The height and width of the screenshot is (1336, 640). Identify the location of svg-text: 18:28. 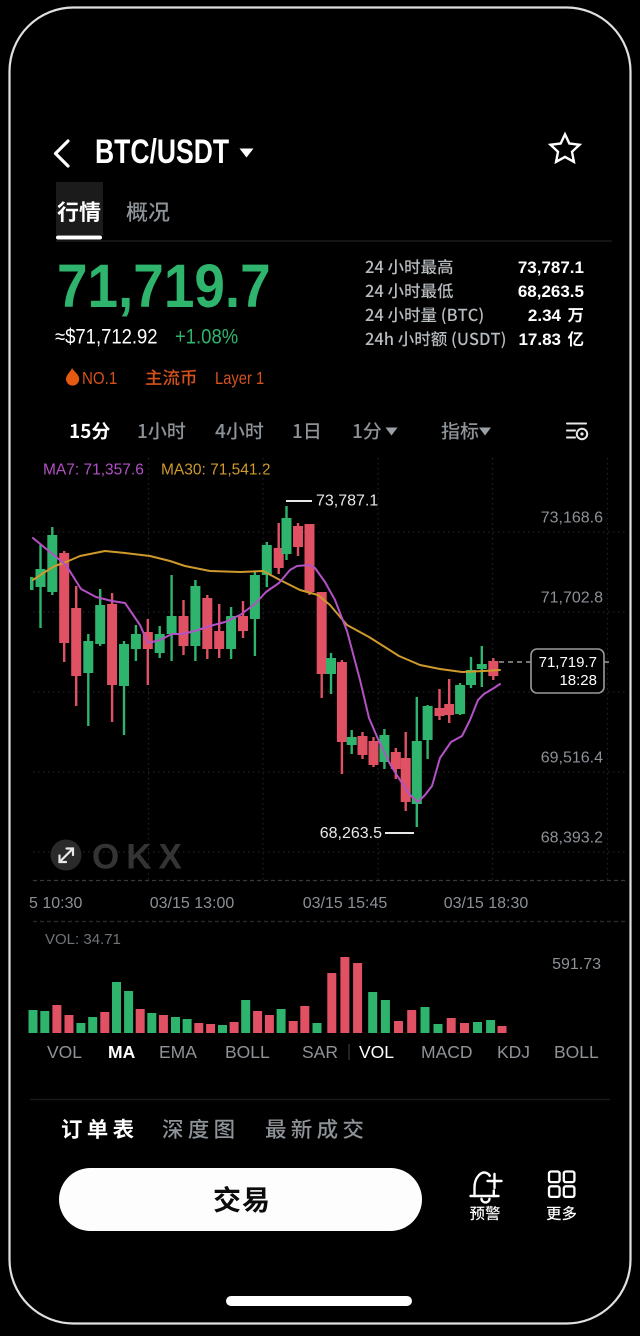
(578, 680).